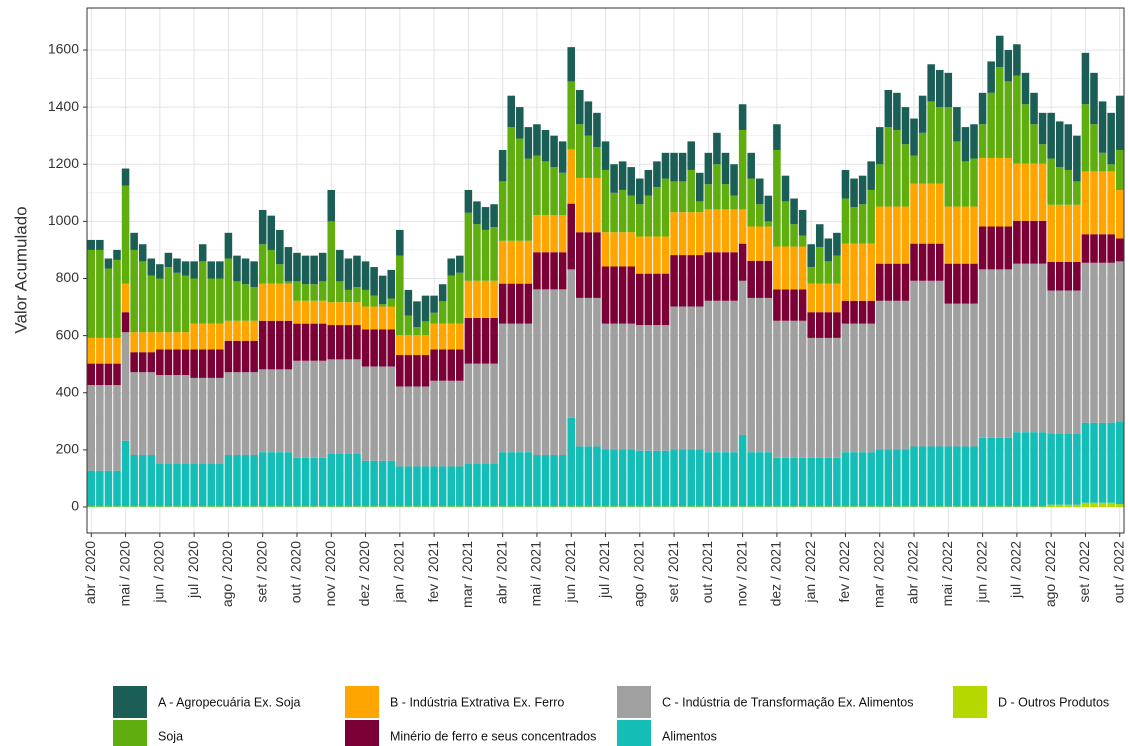  I want to click on x-tick-label: jul / 2021, so click(604, 570).